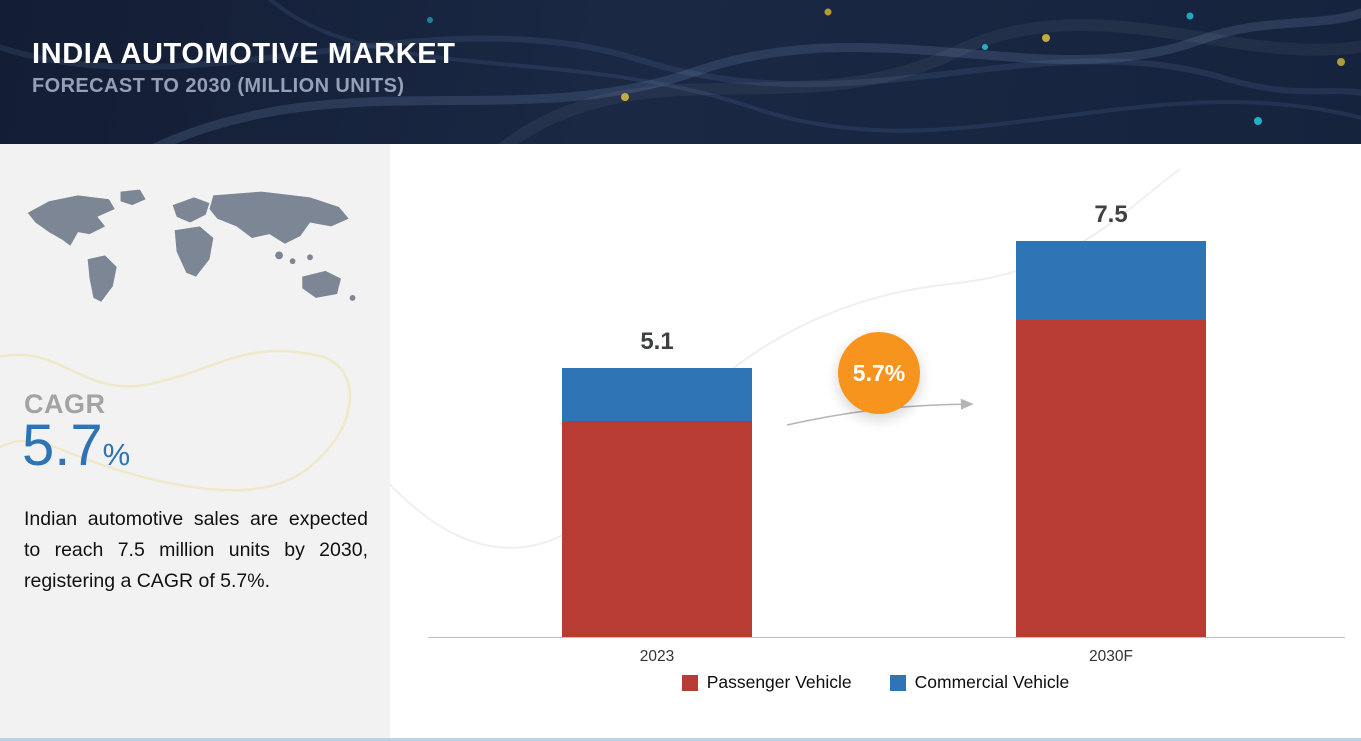 The width and height of the screenshot is (1361, 741). Describe the element at coordinates (992, 682) in the screenshot. I see `legend-label-commercial: Commercial Vehicle` at that location.